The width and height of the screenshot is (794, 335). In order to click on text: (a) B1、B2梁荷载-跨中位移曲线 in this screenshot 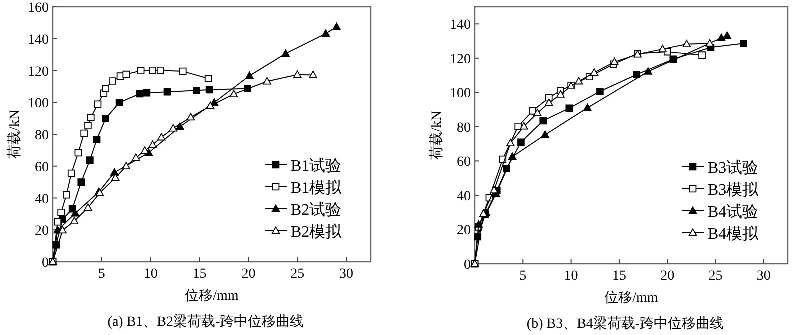, I will do `click(206, 322)`.